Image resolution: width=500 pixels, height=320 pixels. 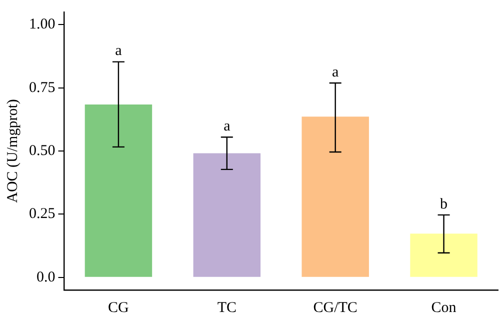 I want to click on y-tick-label: 0.0, so click(x=46, y=277).